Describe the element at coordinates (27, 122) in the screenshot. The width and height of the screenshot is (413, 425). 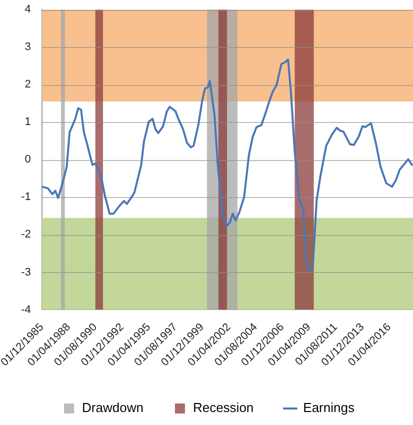
I see `y-tick-label: 1` at that location.